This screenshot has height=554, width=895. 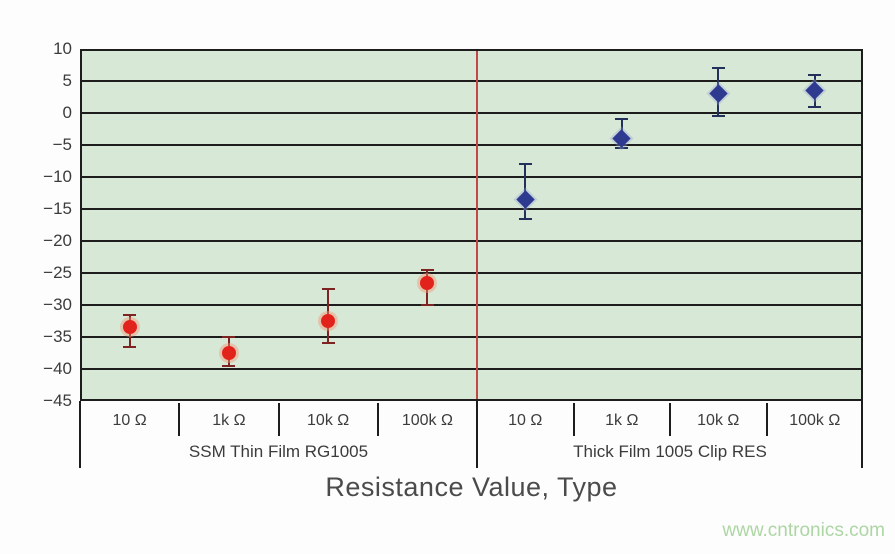 I want to click on group-divider-line, so click(x=477, y=225).